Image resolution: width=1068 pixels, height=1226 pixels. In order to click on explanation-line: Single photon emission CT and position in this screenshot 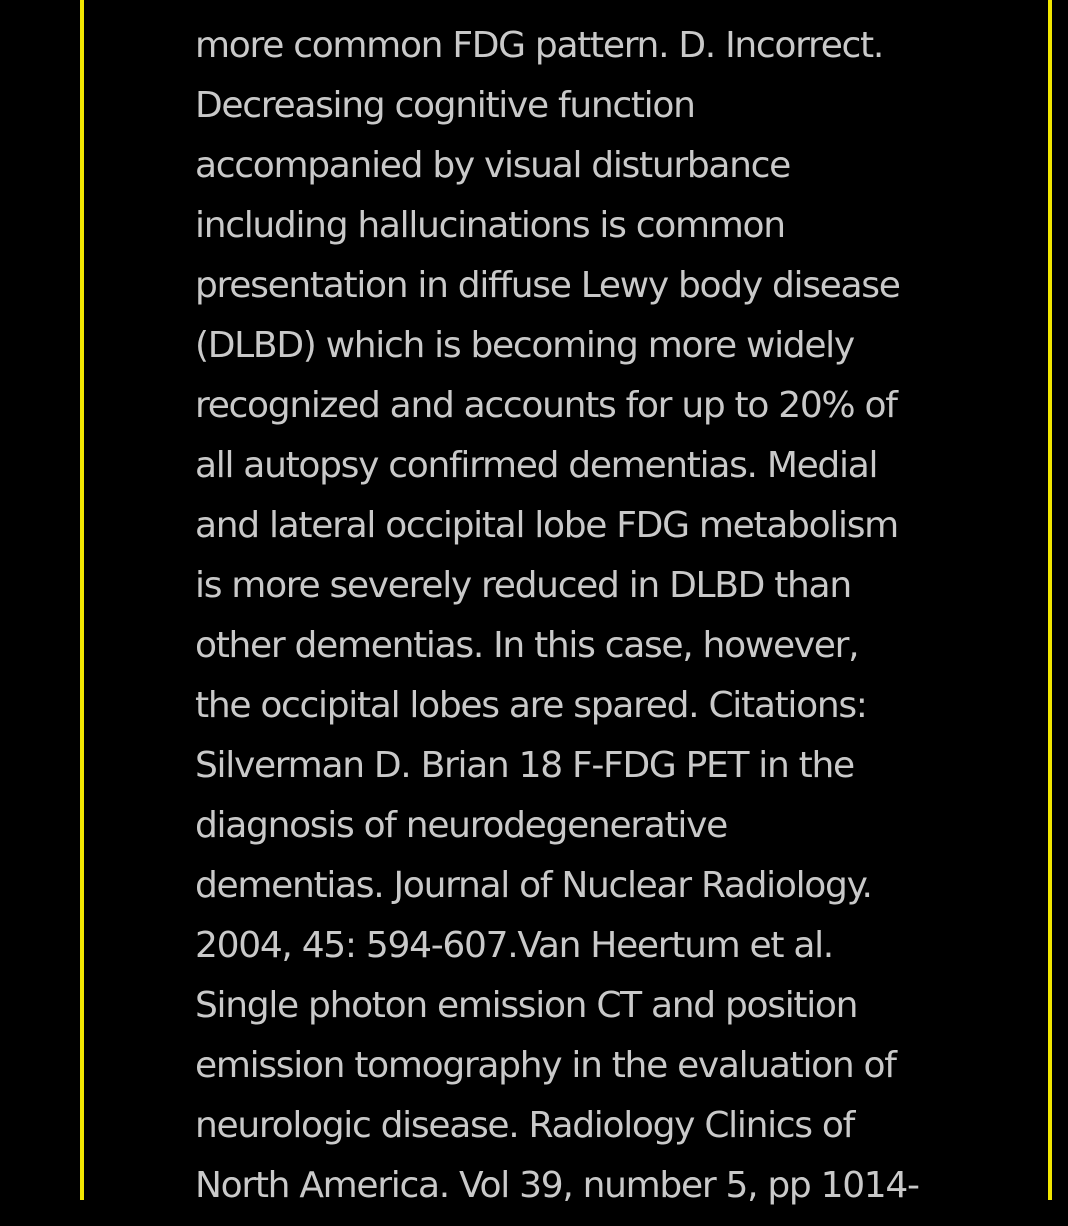, I will do `click(526, 1005)`.